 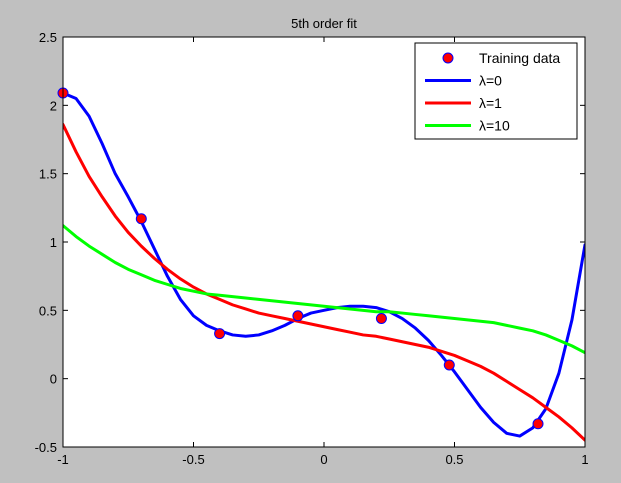 I want to click on y-tick-label: 2, so click(x=53, y=105).